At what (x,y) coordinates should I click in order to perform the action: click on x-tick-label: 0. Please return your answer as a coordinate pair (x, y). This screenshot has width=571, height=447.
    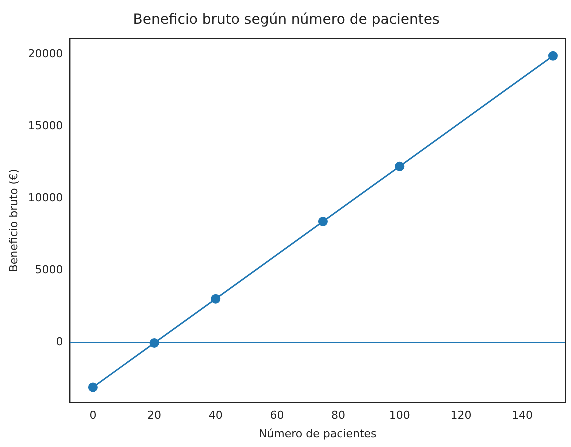
    Looking at the image, I should click on (93, 415).